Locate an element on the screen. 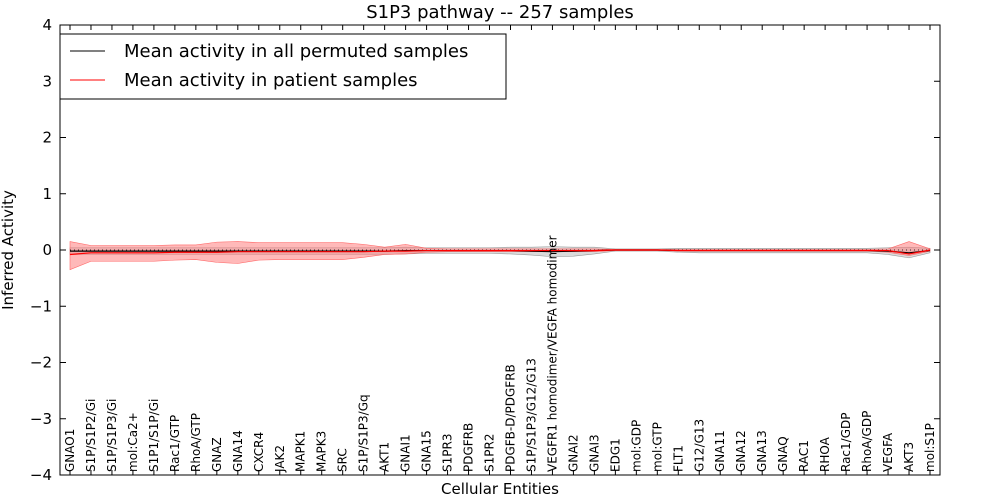 The height and width of the screenshot is (500, 1000). x-tick-label: PDGFB-D/PDGFRB is located at coordinates (510, 418).